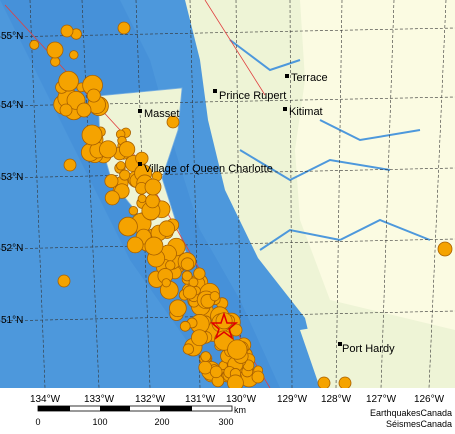 The height and width of the screenshot is (434, 455). I want to click on lat-labels: 55°N 54°N 53°N 52°N 51°N, so click(12, 178).